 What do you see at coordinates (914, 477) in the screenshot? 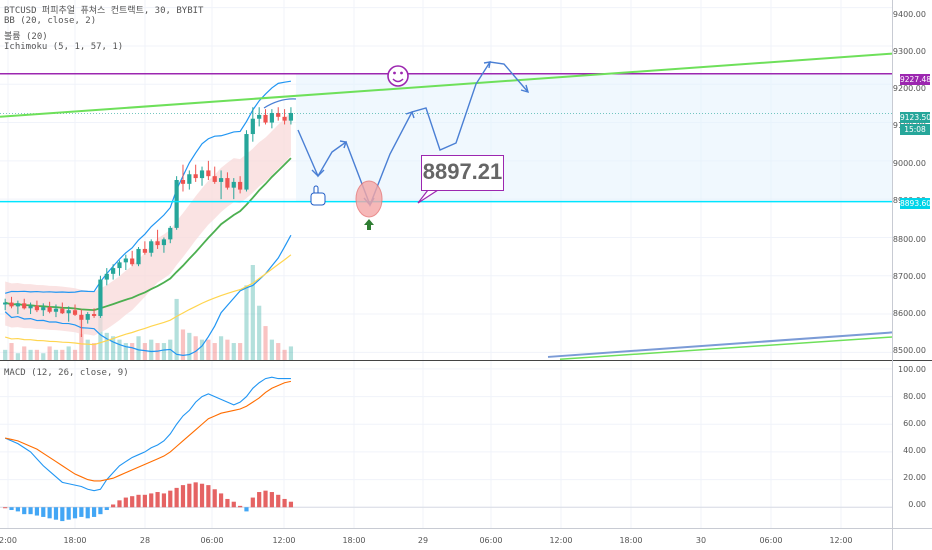
I see `macd-axis-label: 20.00` at bounding box center [914, 477].